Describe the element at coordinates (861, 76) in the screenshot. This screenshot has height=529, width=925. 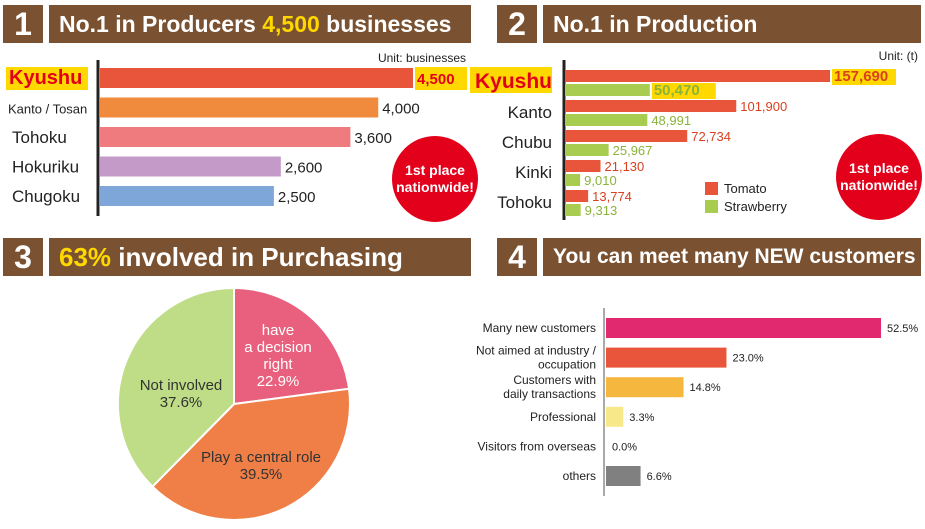
I see `chart2-value-label: 157,690` at that location.